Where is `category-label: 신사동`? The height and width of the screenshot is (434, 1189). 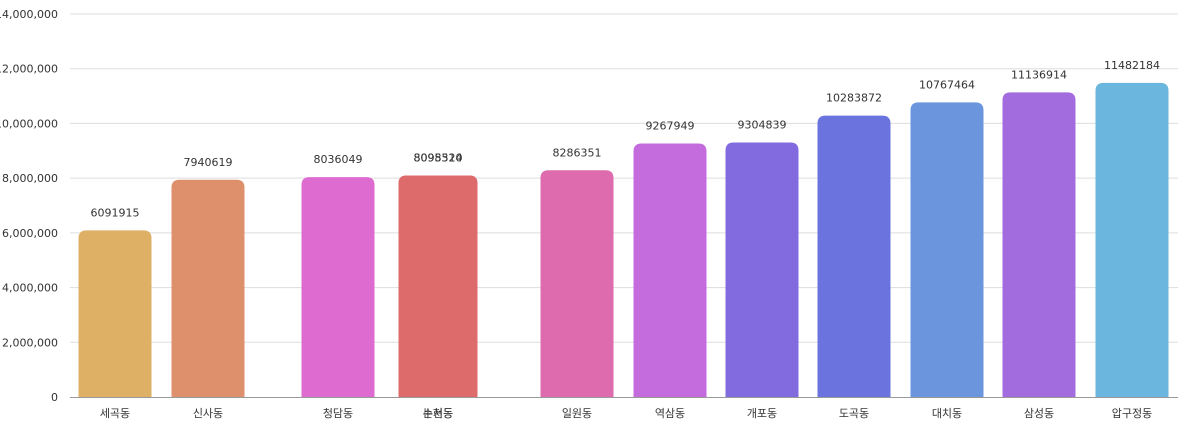
category-label: 신사동 is located at coordinates (208, 413).